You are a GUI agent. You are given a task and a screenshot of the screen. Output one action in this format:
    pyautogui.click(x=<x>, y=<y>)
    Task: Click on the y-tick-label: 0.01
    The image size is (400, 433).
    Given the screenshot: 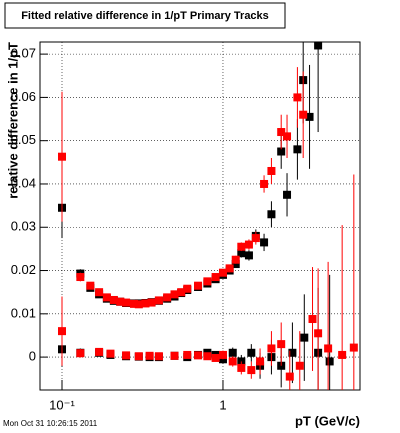 What is the action you would take?
    pyautogui.click(x=23, y=312)
    